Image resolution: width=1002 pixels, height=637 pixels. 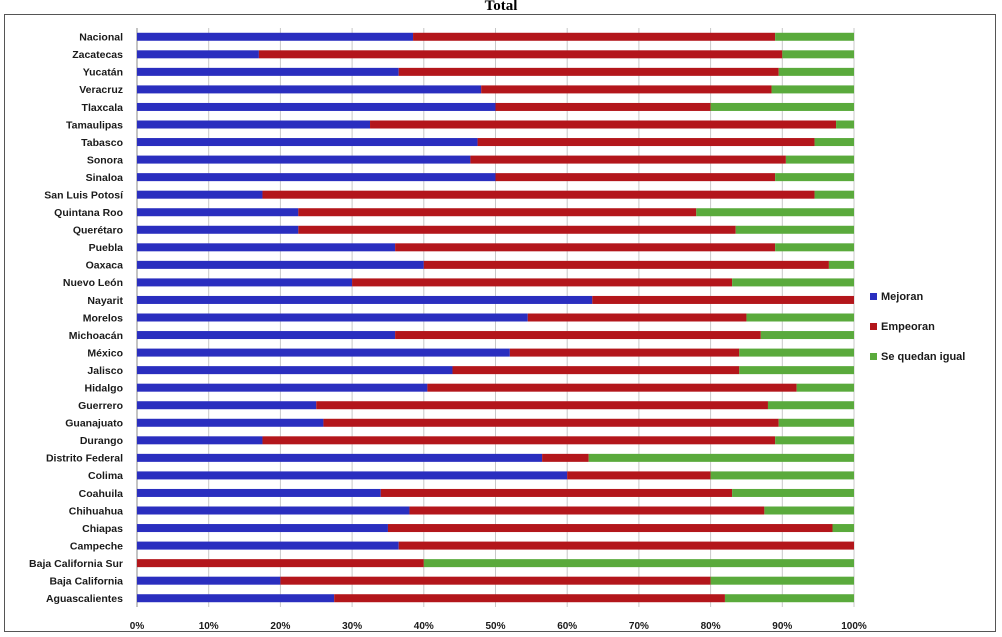 What do you see at coordinates (84, 195) in the screenshot?
I see `category-label: San Luis Potosí` at bounding box center [84, 195].